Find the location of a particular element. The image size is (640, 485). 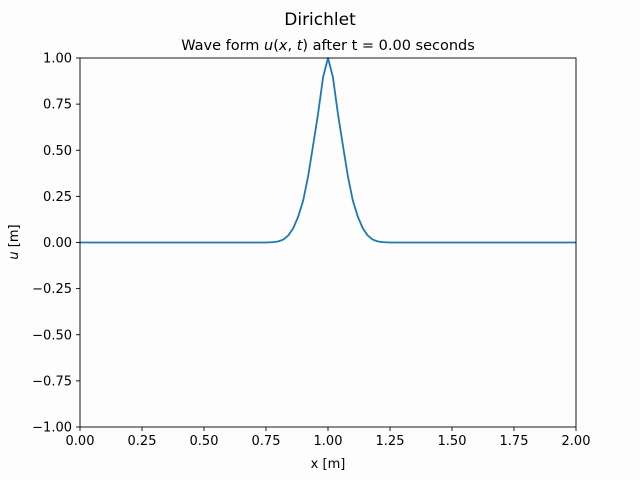

y-axis: −1.00 −0.75 −0.50 −0.25 0.00 0.25 0.50 0.75 1.00 is located at coordinates (56, 244).